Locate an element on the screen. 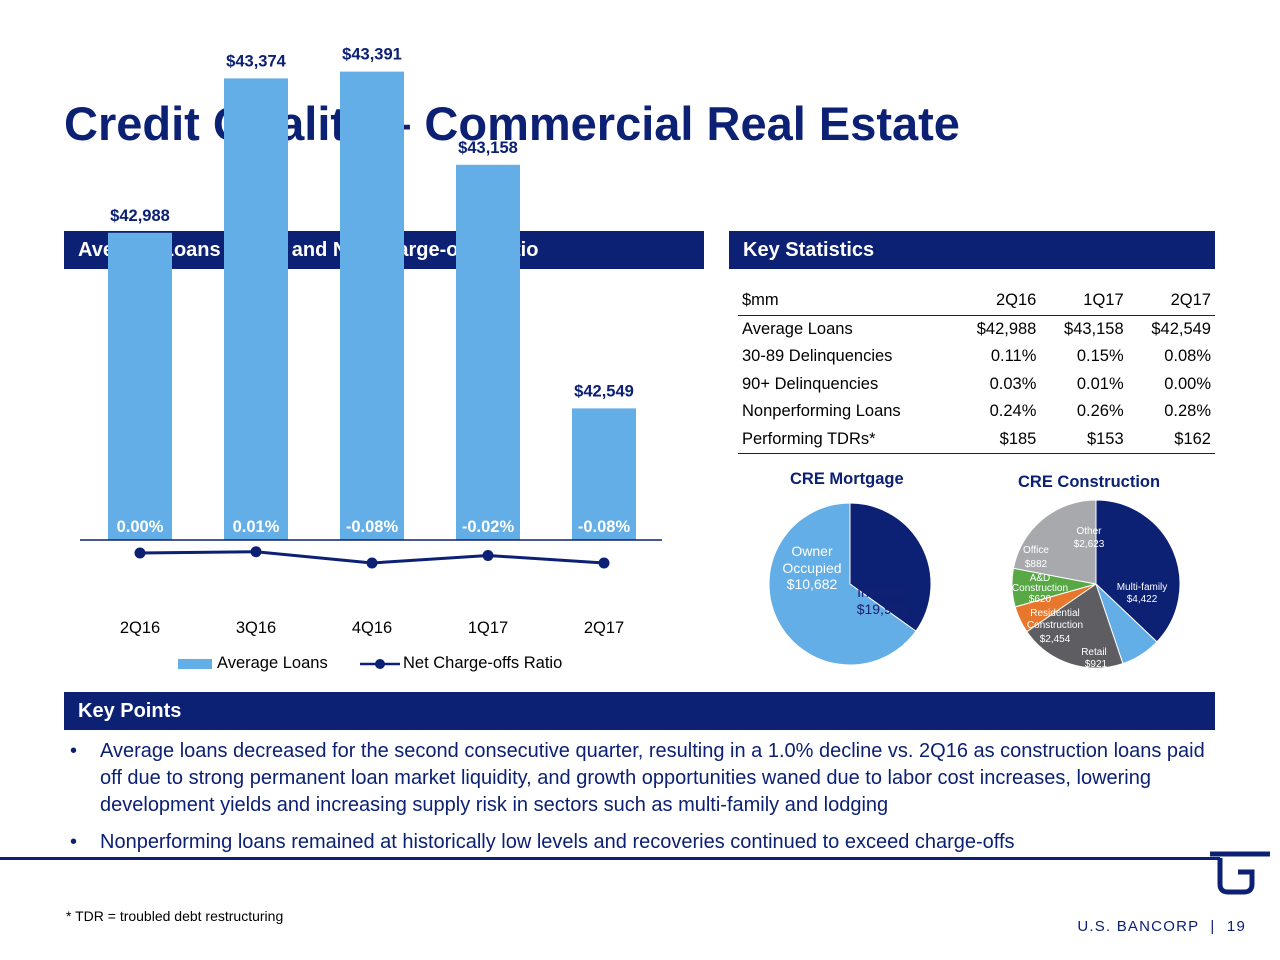 This screenshot has width=1280, height=960. cre-mortgage-title: CRE Mortgage is located at coordinates (847, 479).